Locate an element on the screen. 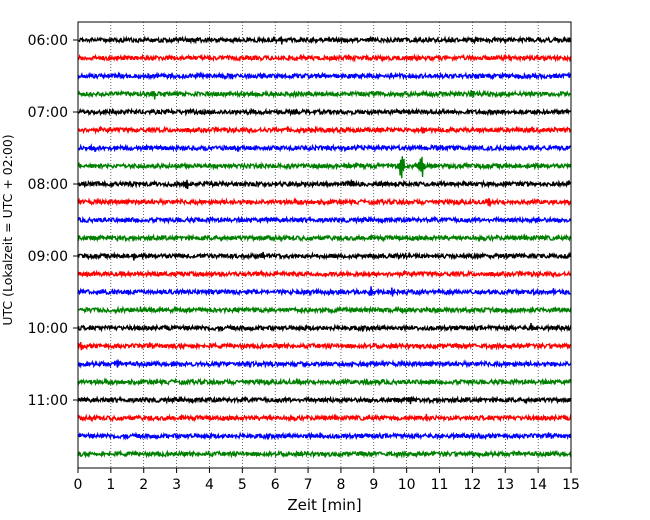  y-tick-label: 08:00 is located at coordinates (48, 185).